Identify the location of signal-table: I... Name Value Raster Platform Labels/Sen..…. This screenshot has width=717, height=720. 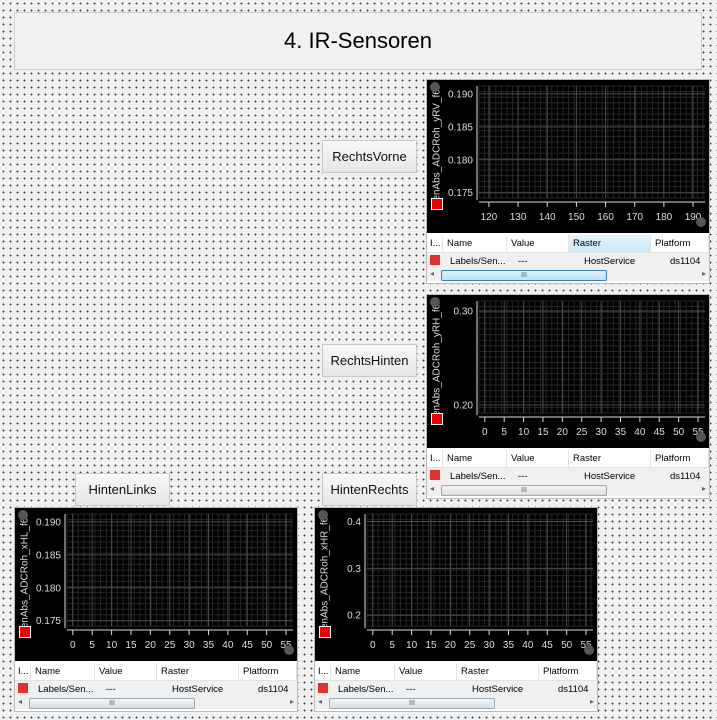
(568, 252).